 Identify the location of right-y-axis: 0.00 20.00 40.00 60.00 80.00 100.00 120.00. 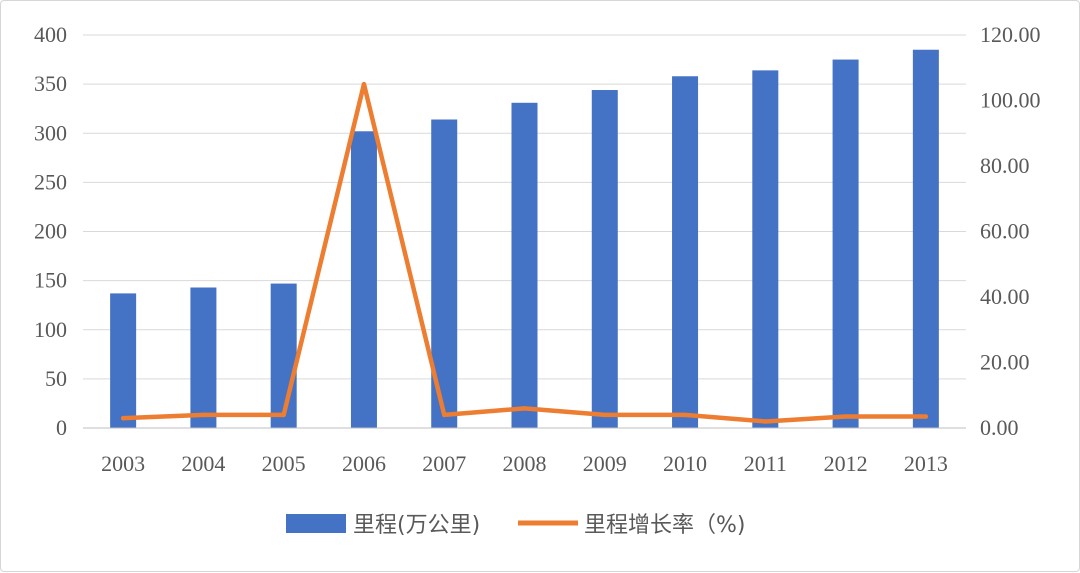
(1010, 231).